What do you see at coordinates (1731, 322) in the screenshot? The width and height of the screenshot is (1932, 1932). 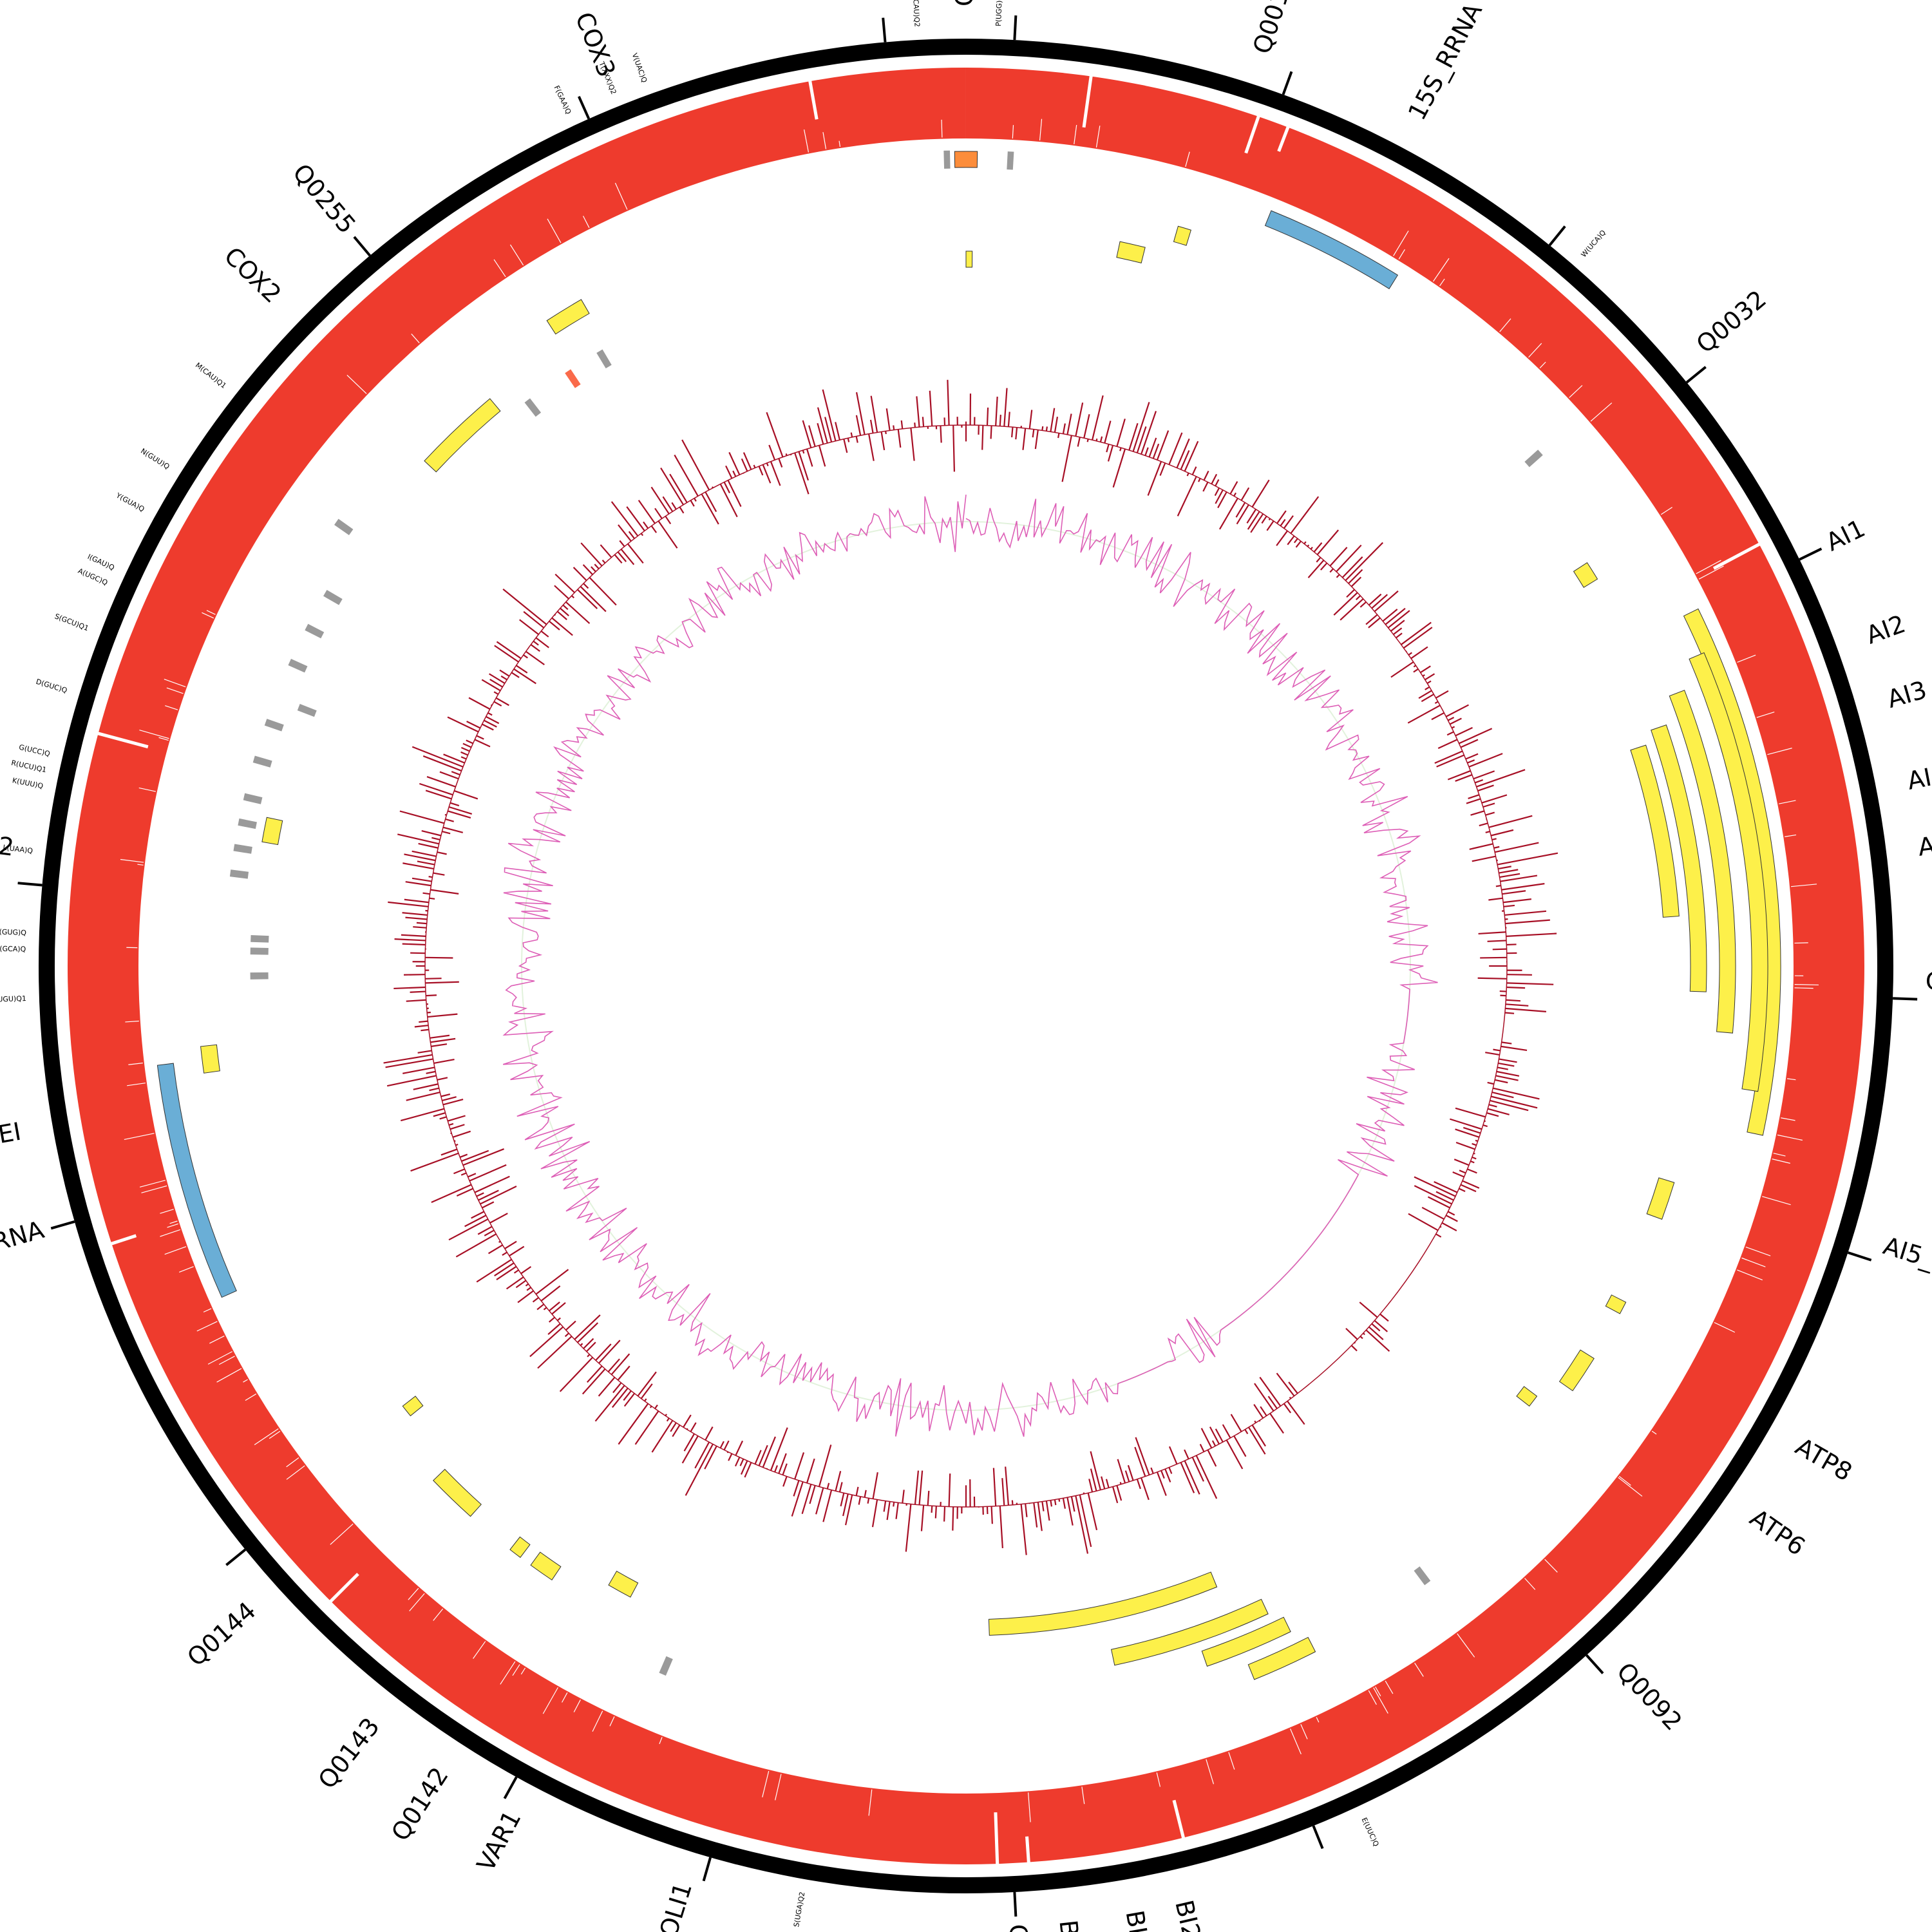 I see `gene-label: Q0032` at bounding box center [1731, 322].